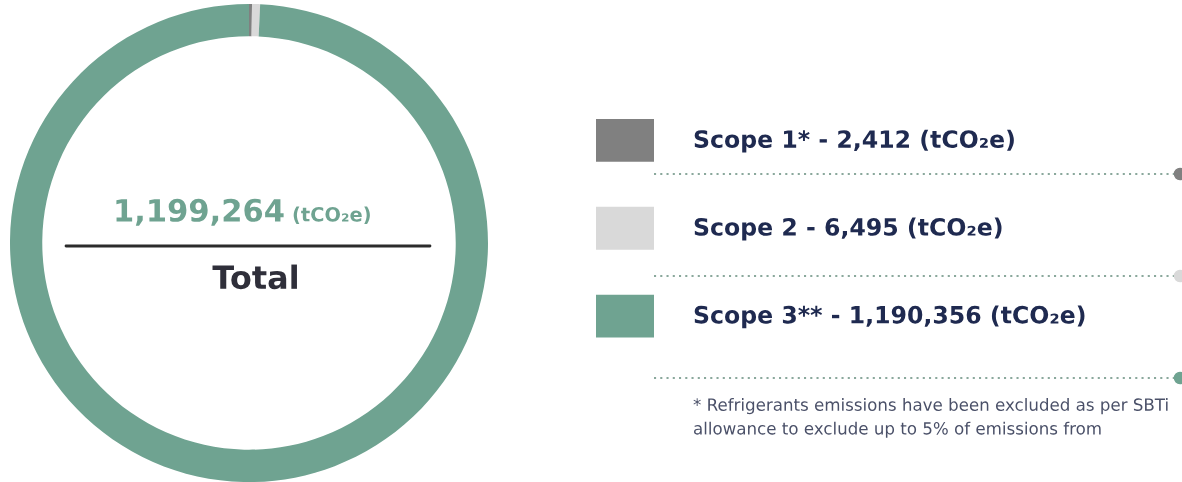 The width and height of the screenshot is (1182, 482). I want to click on legend-label: Scope 3** - 1,190,356 (tCO₂e), so click(889, 317).